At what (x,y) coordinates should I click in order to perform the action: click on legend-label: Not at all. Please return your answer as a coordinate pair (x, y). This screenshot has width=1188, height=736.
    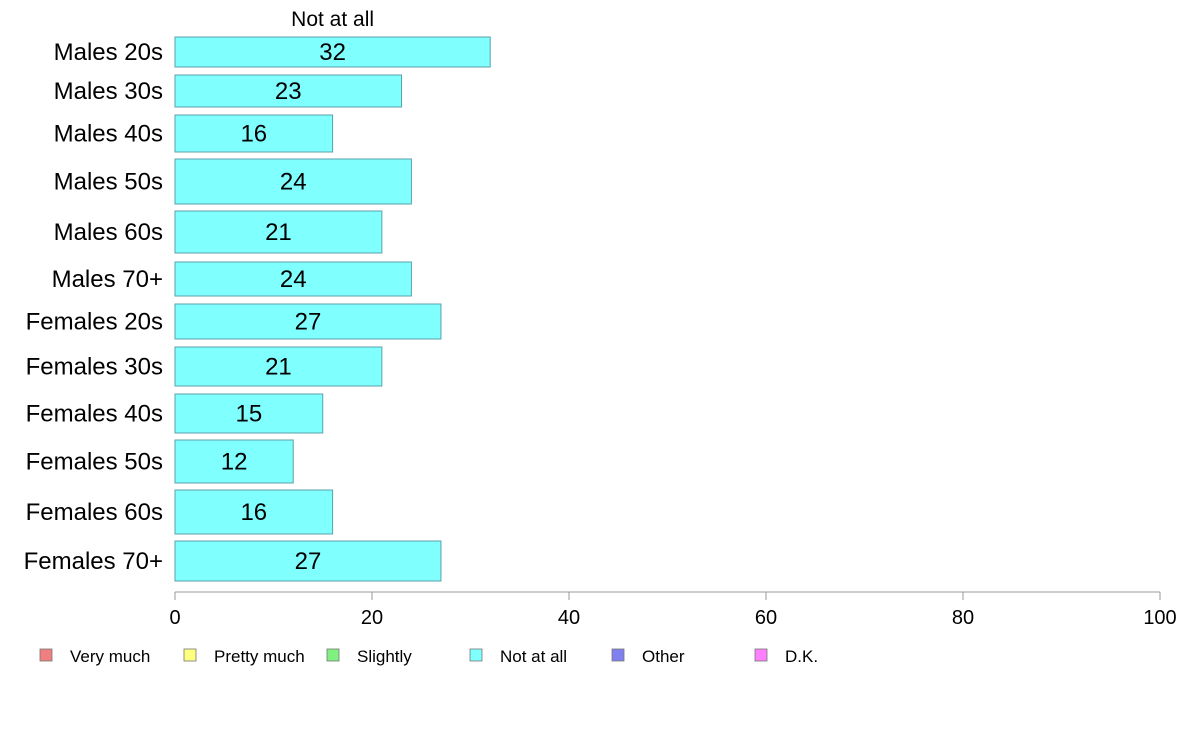
    Looking at the image, I should click on (533, 656).